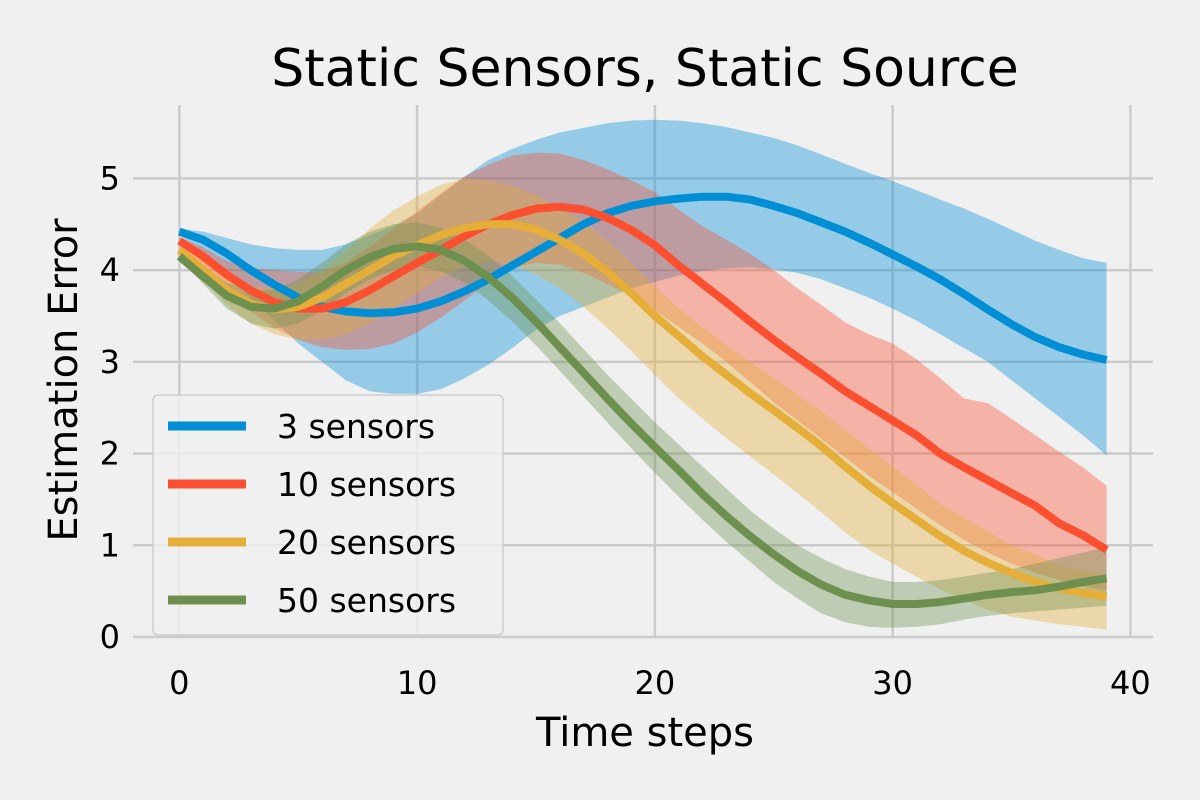 The width and height of the screenshot is (1200, 800). I want to click on legend-label-series-3: 20 sensors, so click(366, 542).